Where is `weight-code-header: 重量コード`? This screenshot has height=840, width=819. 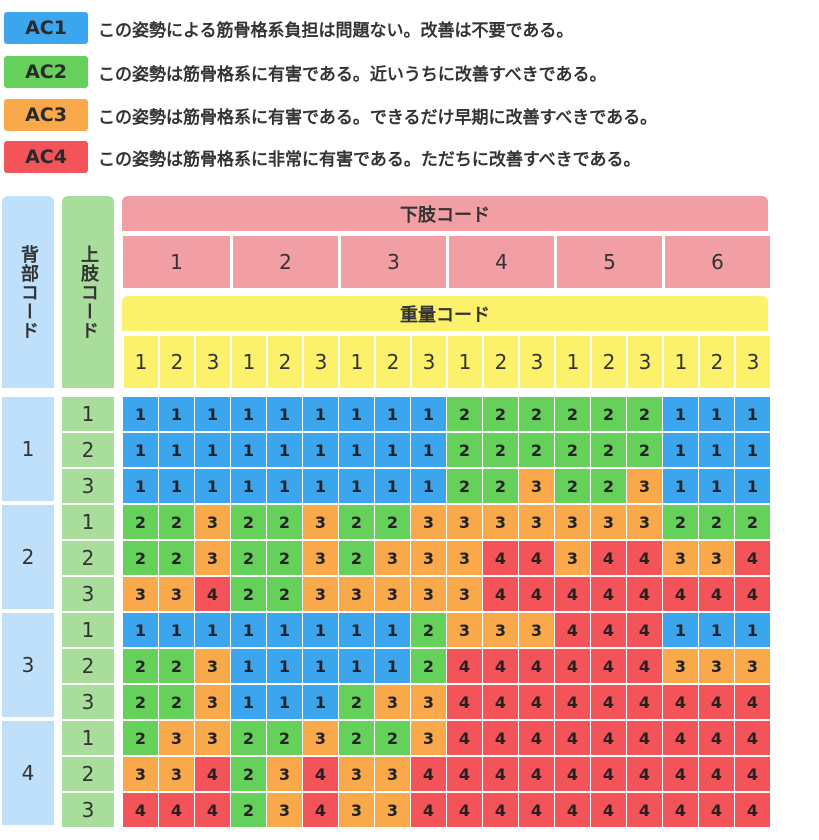 weight-code-header: 重量コード is located at coordinates (445, 313).